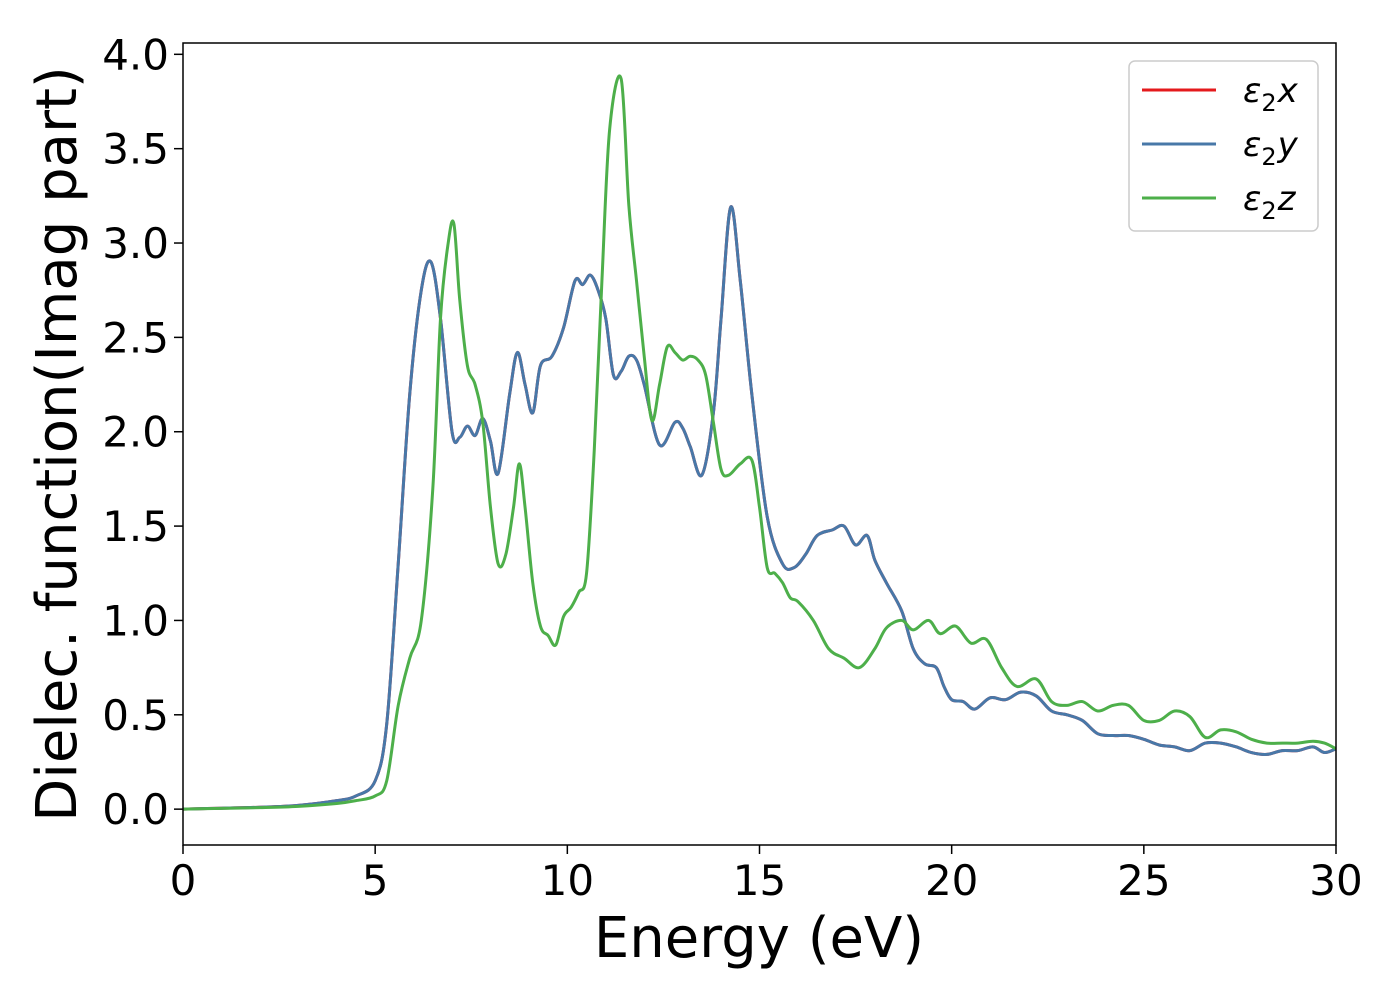 The height and width of the screenshot is (1000, 1400). I want to click on y-tick-label: 3.0, so click(135, 243).